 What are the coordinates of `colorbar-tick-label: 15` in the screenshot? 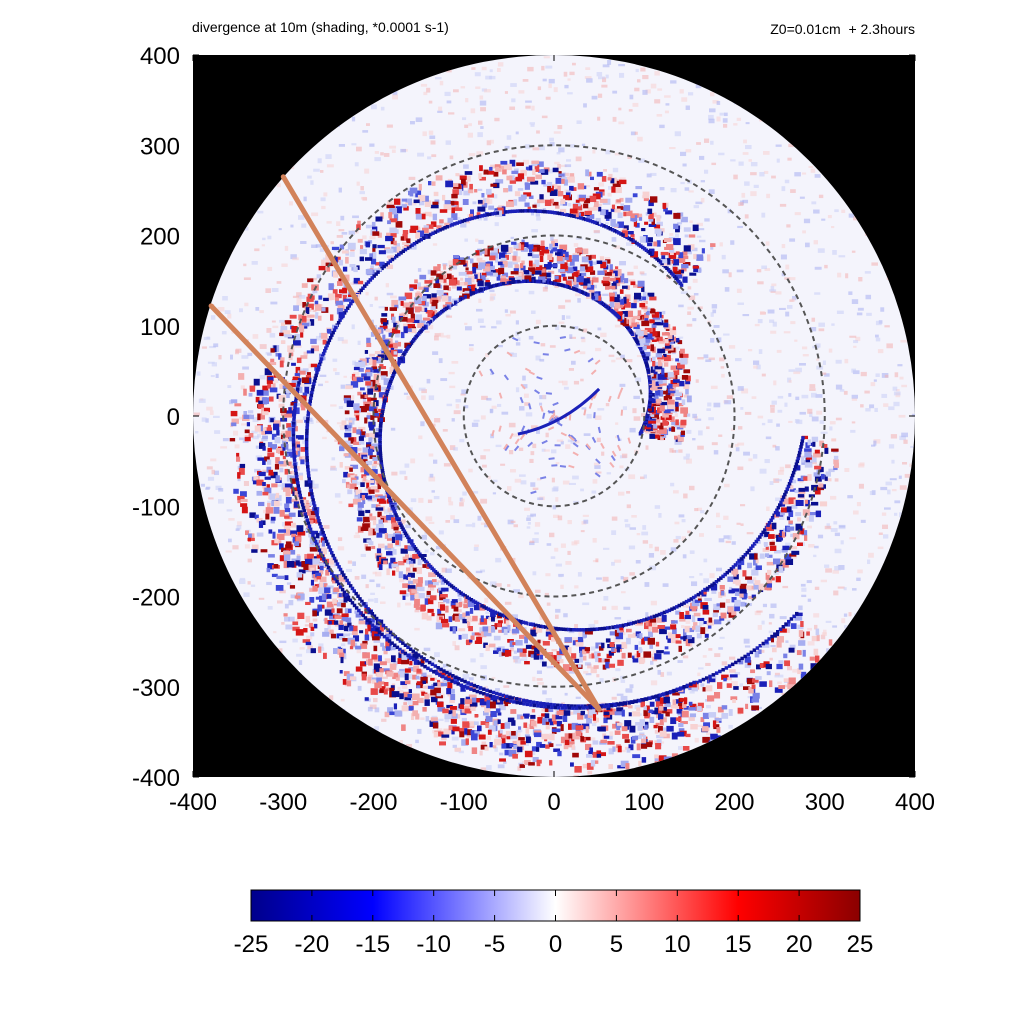 It's located at (738, 944).